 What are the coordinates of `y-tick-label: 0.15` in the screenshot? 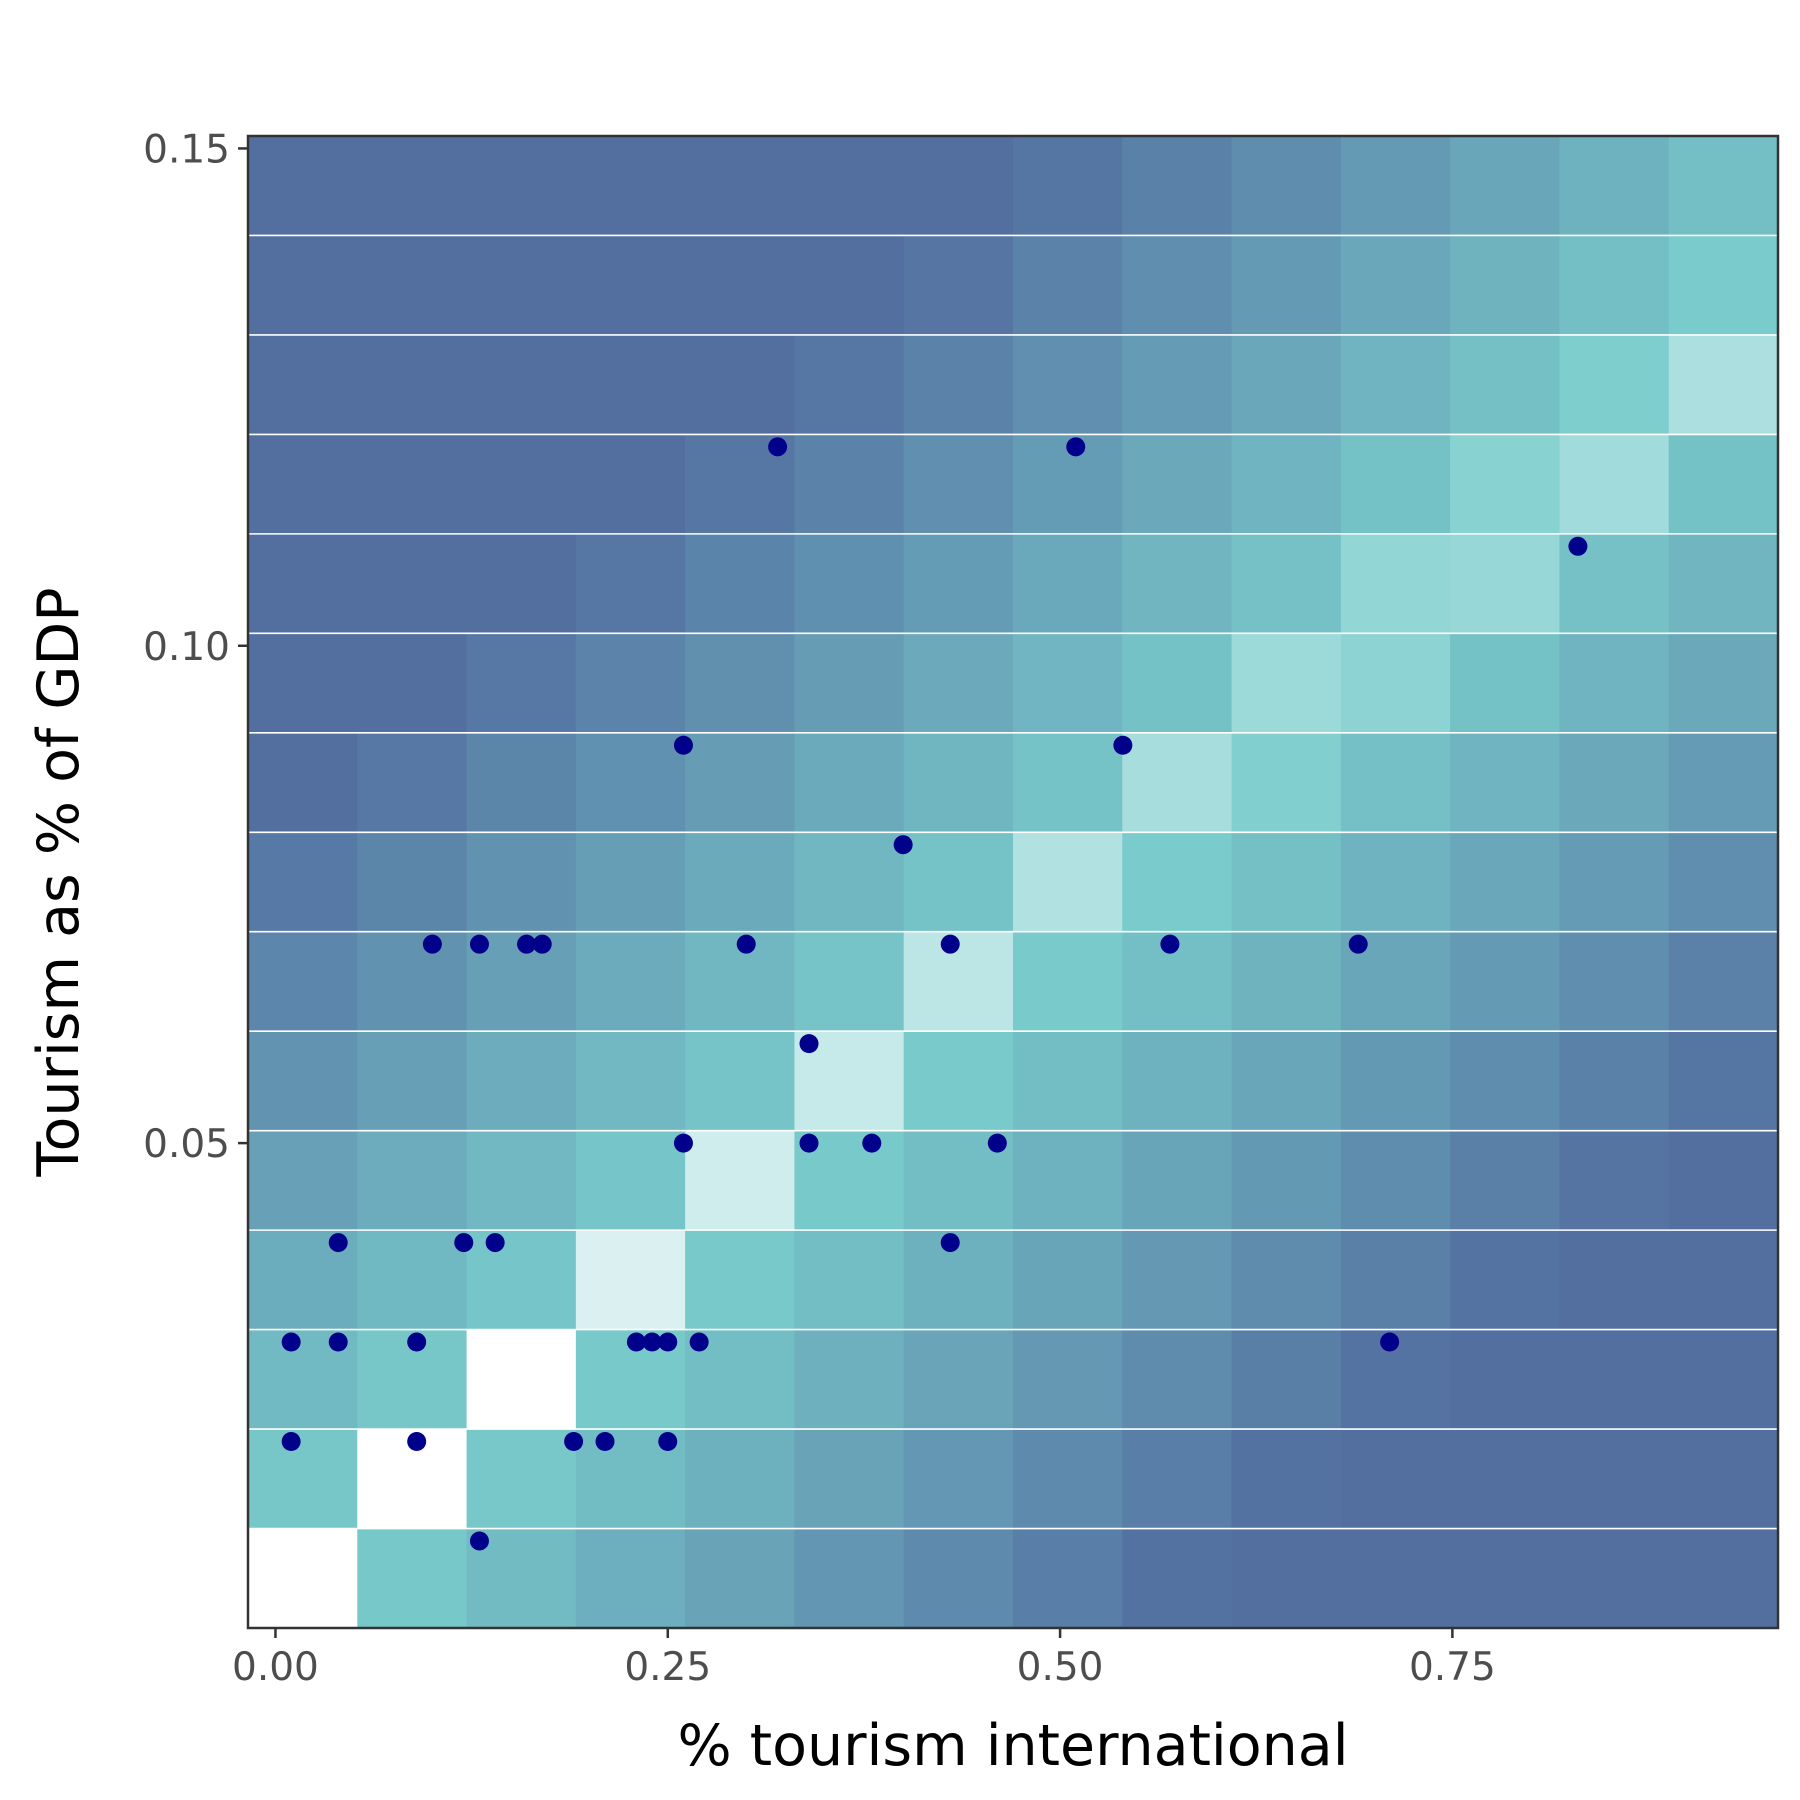 It's located at (186, 149).